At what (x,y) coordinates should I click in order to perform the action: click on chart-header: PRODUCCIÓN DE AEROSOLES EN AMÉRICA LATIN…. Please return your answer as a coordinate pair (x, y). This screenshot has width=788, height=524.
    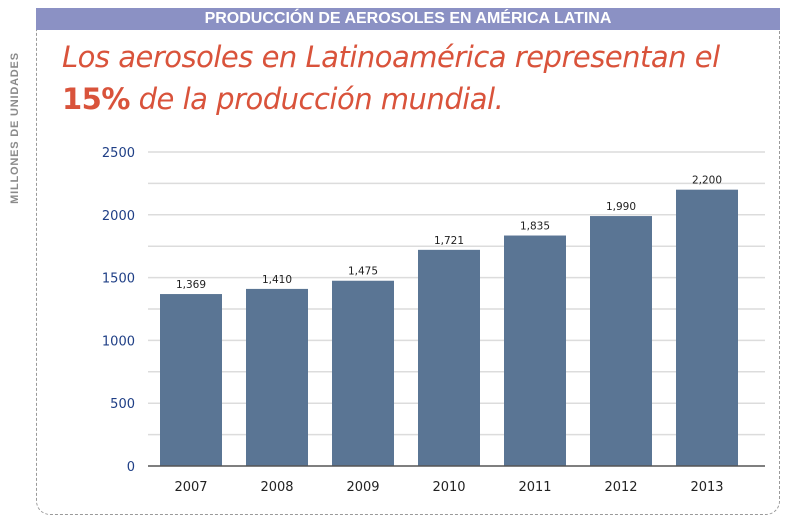
    Looking at the image, I should click on (408, 19).